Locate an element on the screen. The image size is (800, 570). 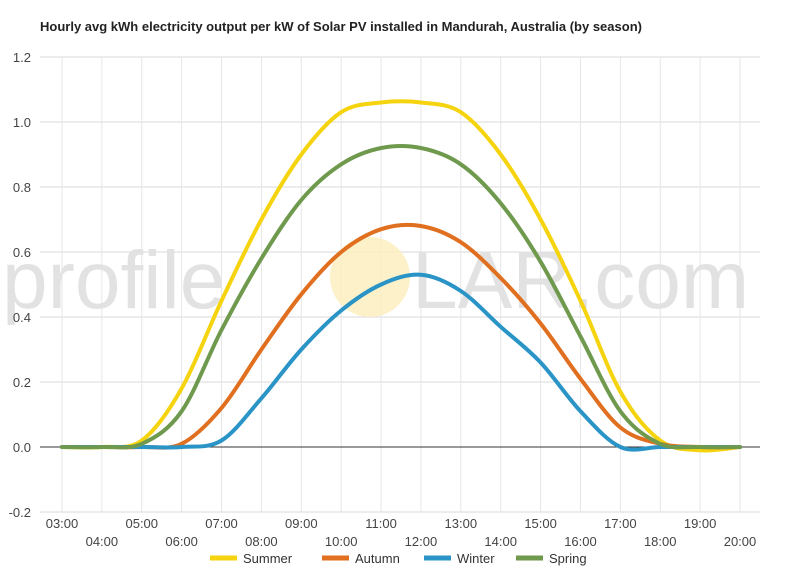
y-tick-label: 0.4 is located at coordinates (22, 317).